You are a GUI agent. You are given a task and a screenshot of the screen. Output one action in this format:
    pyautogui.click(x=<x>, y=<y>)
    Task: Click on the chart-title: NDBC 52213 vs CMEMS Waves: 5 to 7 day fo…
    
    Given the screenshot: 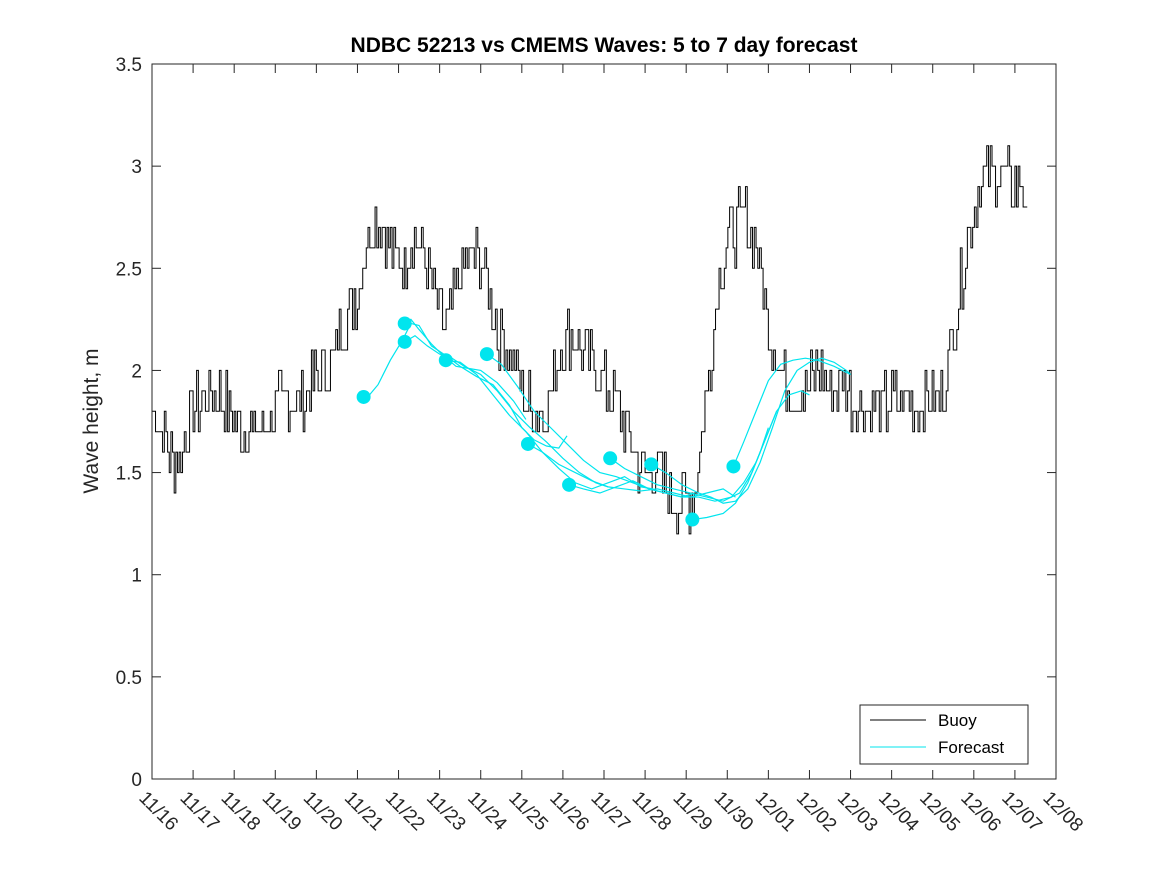 What is the action you would take?
    pyautogui.click(x=604, y=45)
    